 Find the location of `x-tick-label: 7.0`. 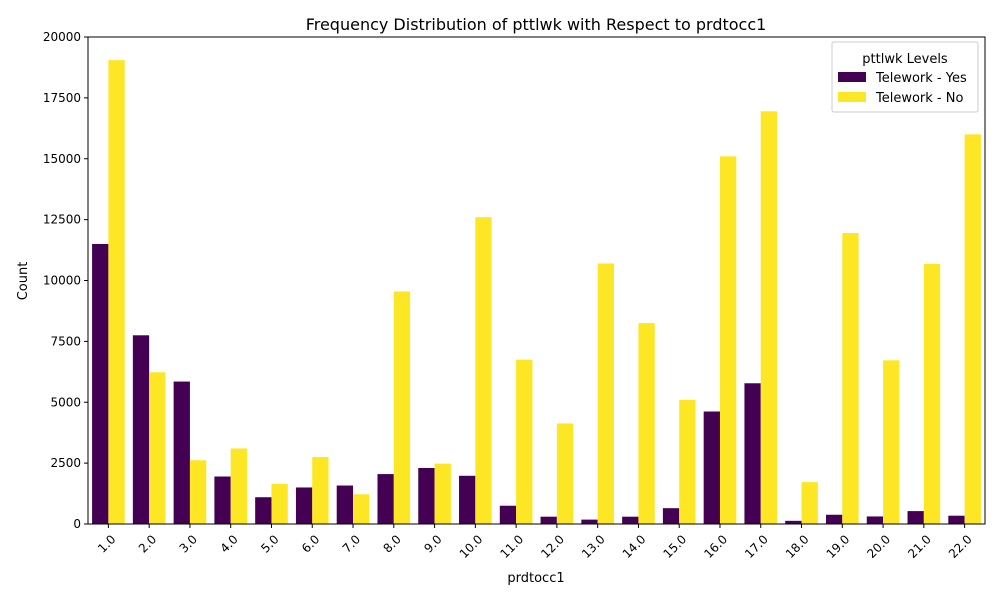

x-tick-label: 7.0 is located at coordinates (351, 543).